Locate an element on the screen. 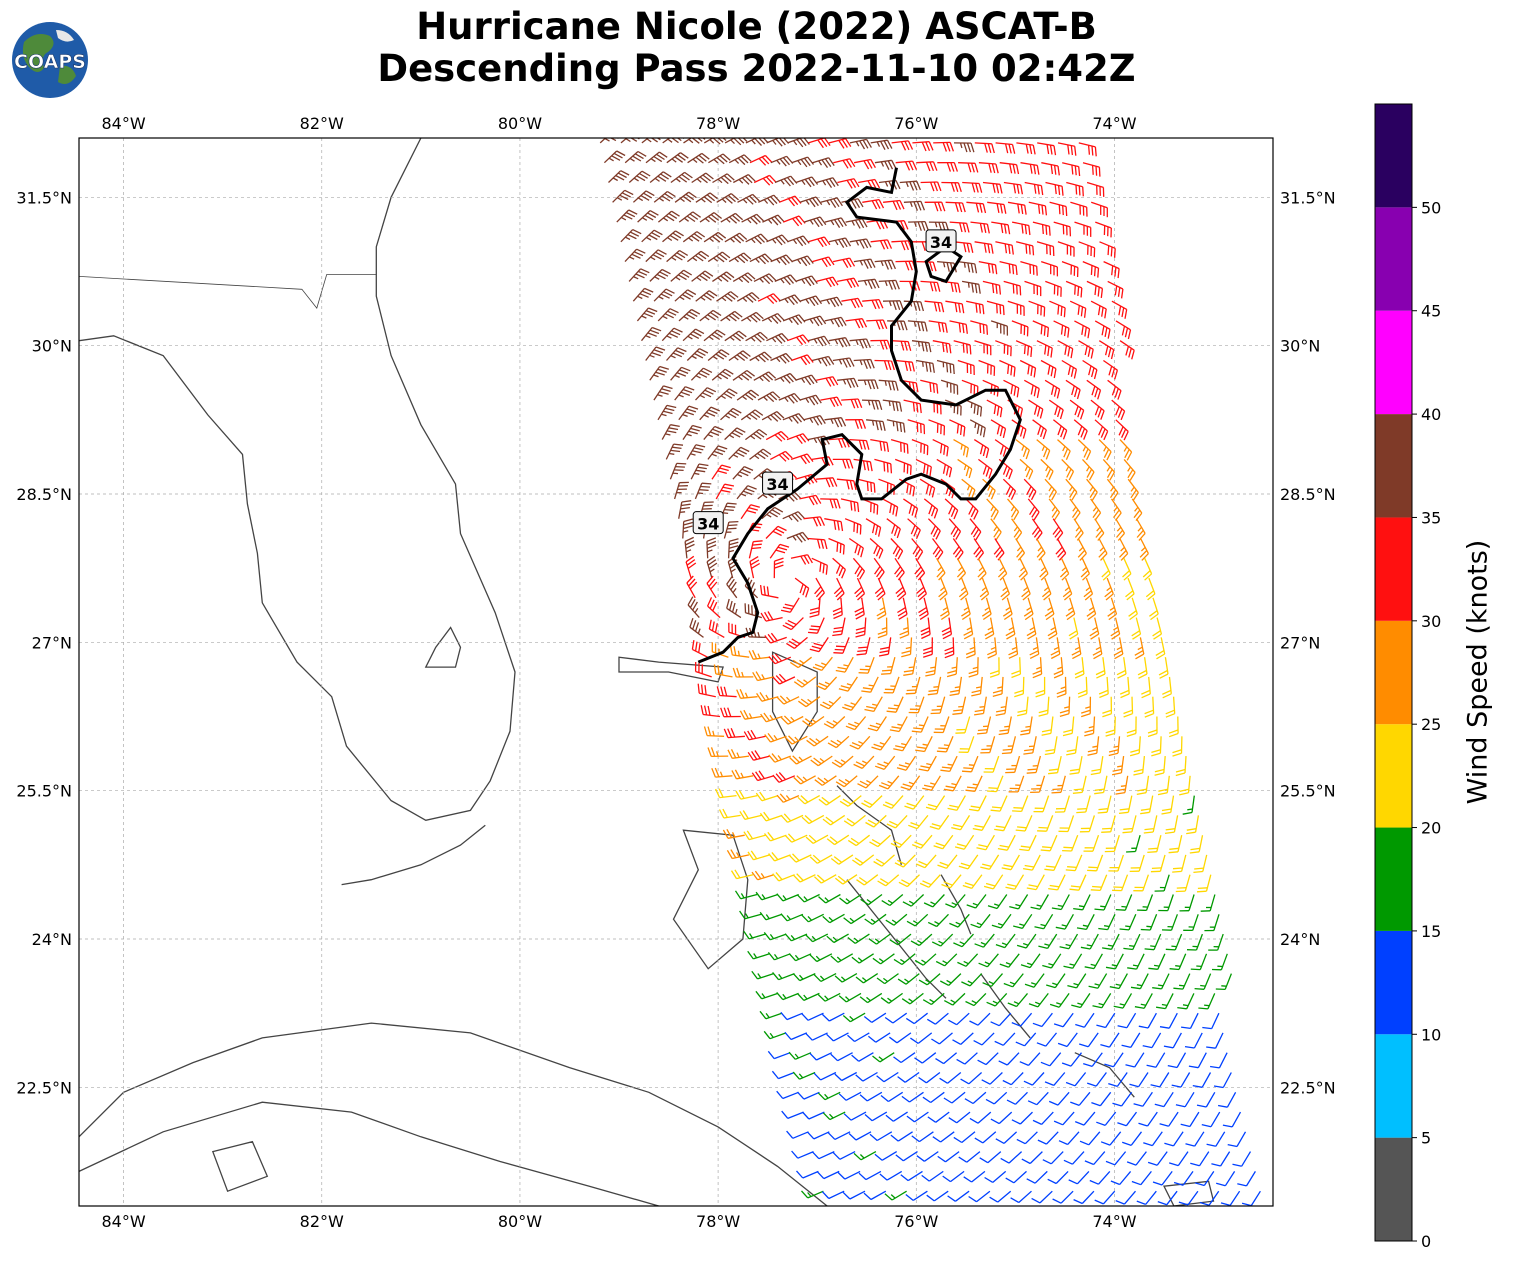 The width and height of the screenshot is (1513, 1264). contour-label: 34 is located at coordinates (778, 483).